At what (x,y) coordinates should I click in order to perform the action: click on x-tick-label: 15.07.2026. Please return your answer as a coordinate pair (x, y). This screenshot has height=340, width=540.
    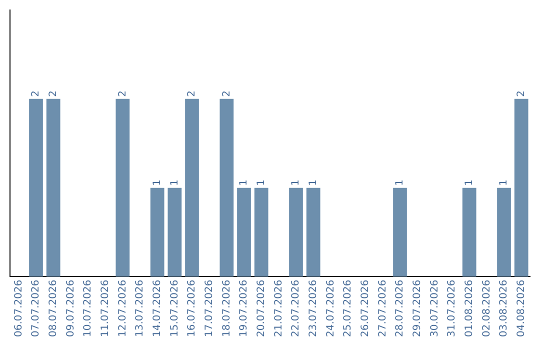
    Looking at the image, I should click on (174, 309).